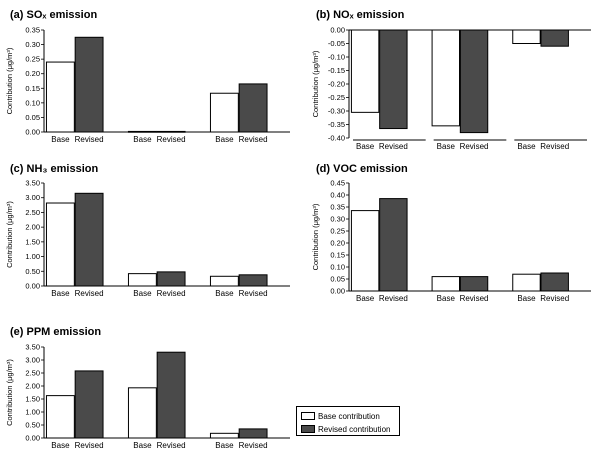  What do you see at coordinates (336, 138) in the screenshot?
I see `chart2-y-tick-label-8: -0.40` at bounding box center [336, 138].